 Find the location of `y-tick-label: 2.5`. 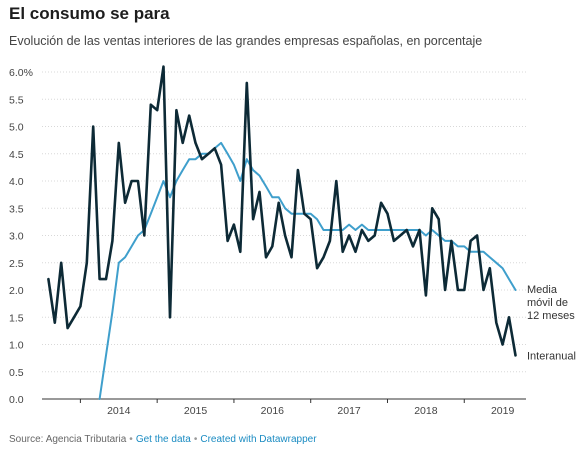

y-tick-label: 2.5 is located at coordinates (16, 264).